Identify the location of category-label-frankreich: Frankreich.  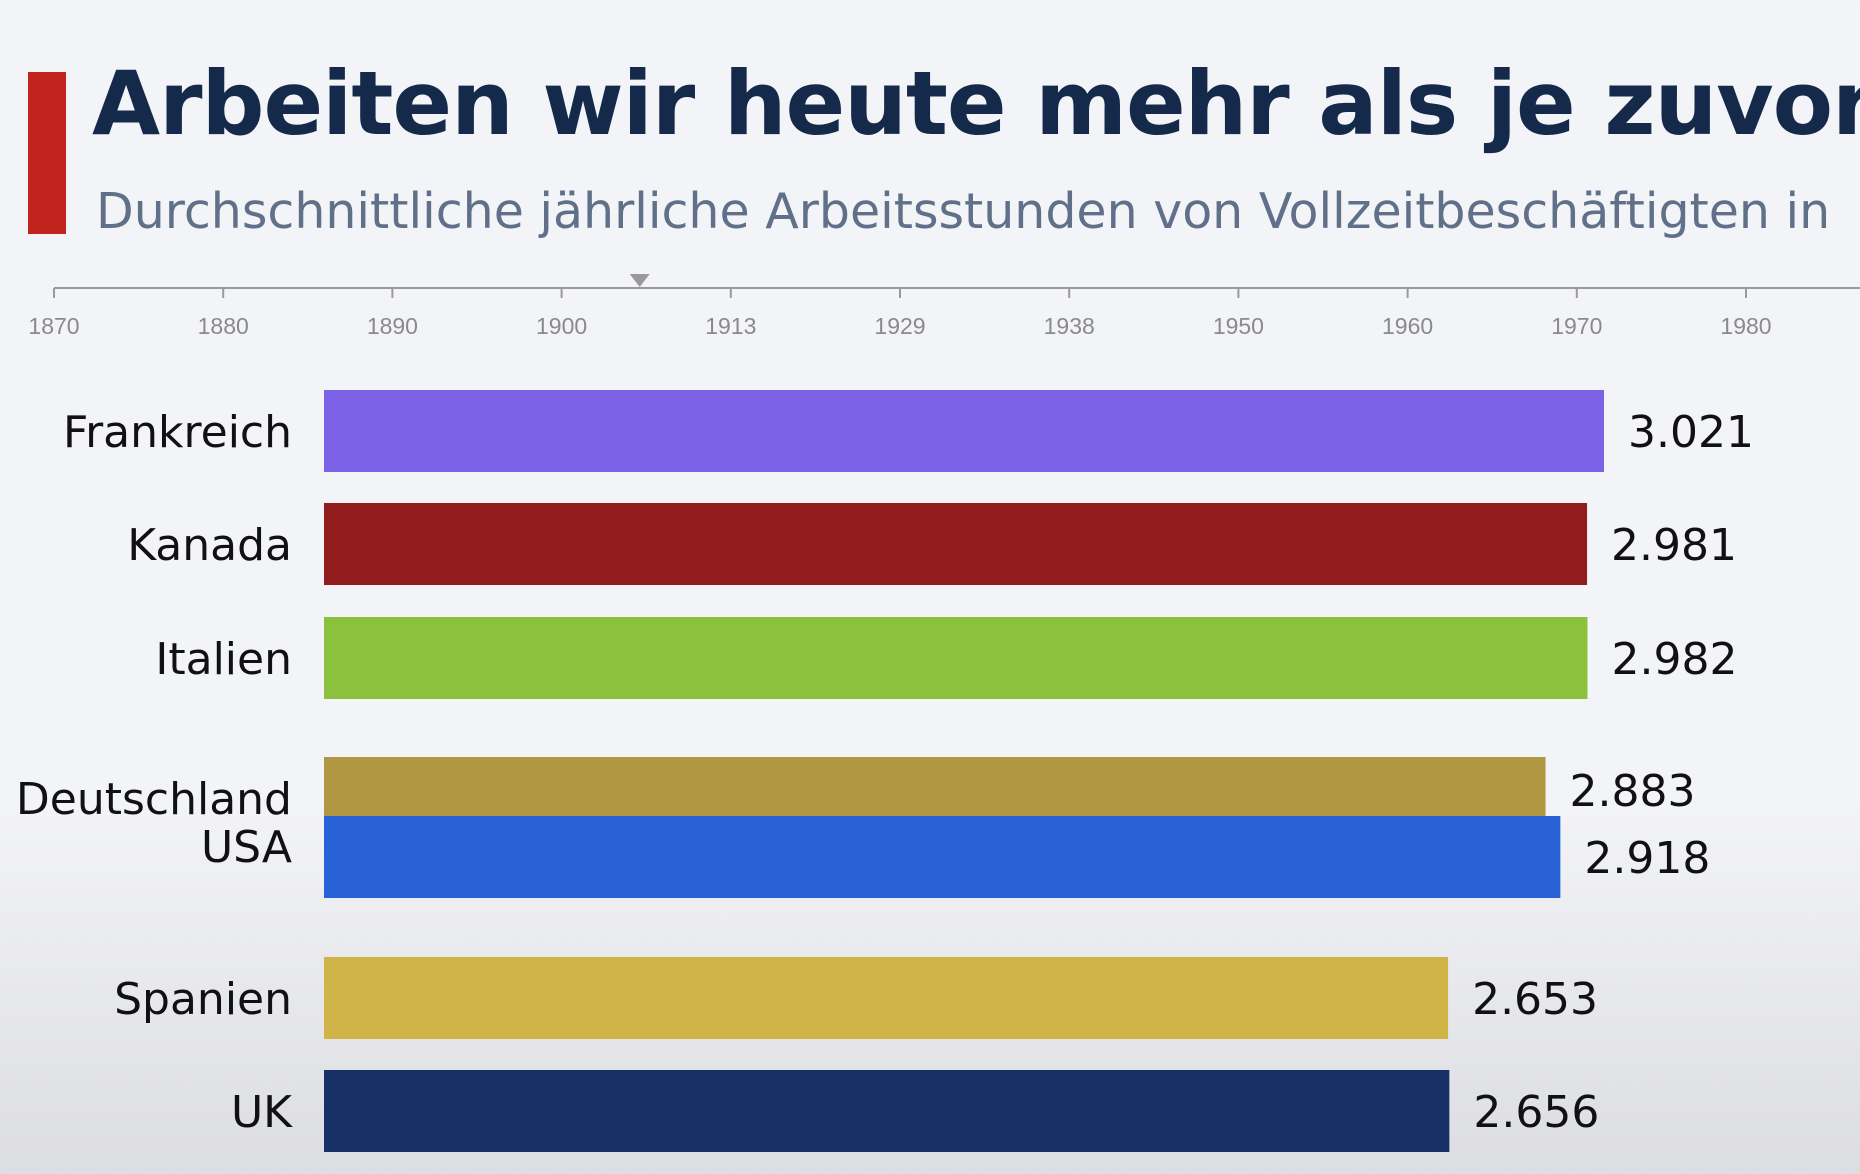
(177, 432).